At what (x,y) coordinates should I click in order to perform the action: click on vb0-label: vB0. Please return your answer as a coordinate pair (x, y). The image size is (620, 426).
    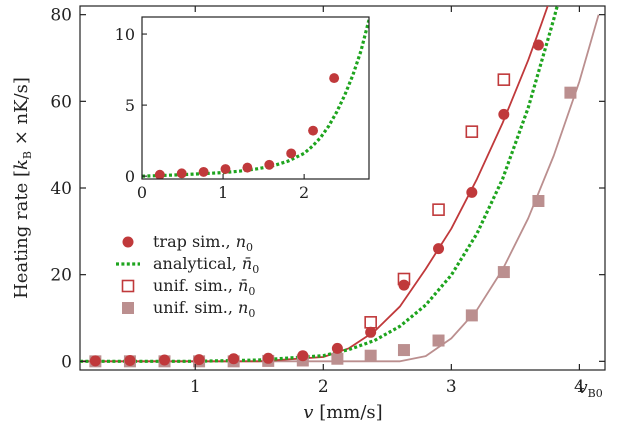
    Looking at the image, I should click on (590, 389).